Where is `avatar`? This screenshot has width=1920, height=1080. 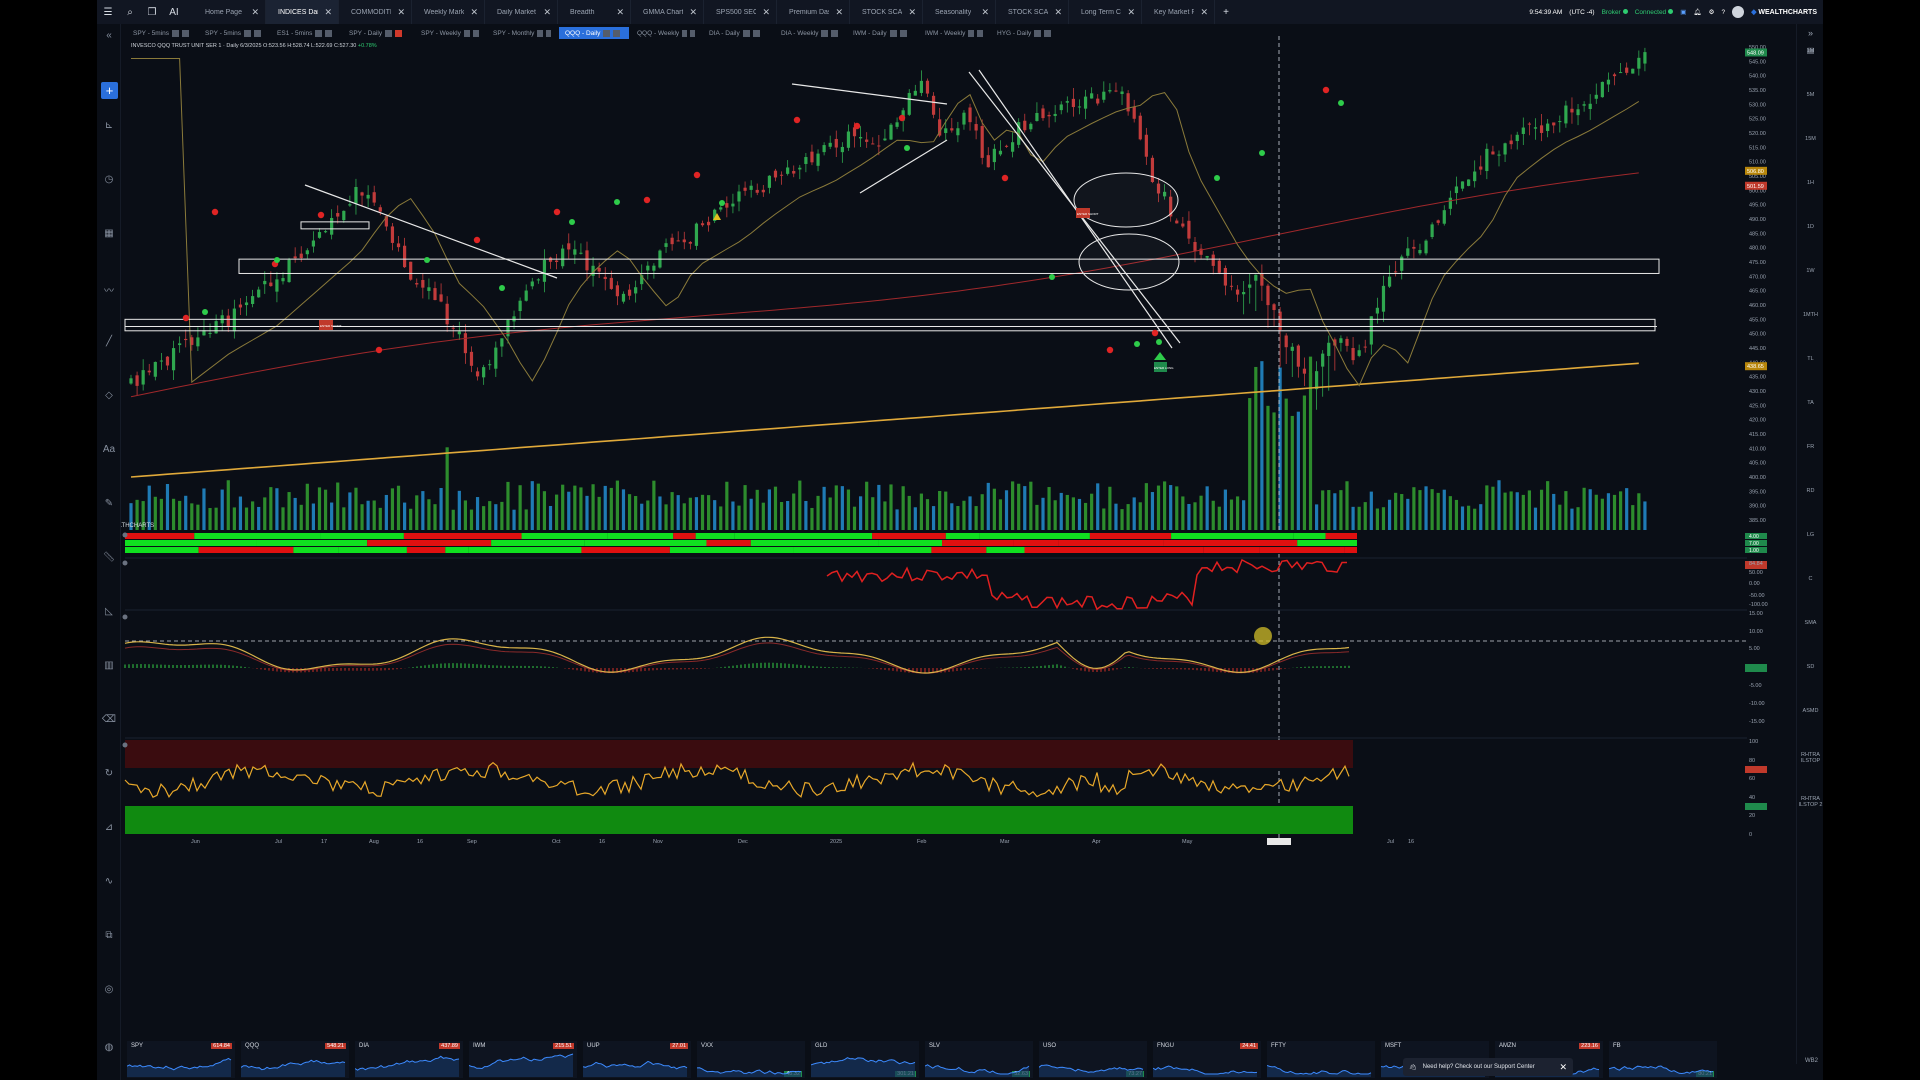
avatar is located at coordinates (1738, 12).